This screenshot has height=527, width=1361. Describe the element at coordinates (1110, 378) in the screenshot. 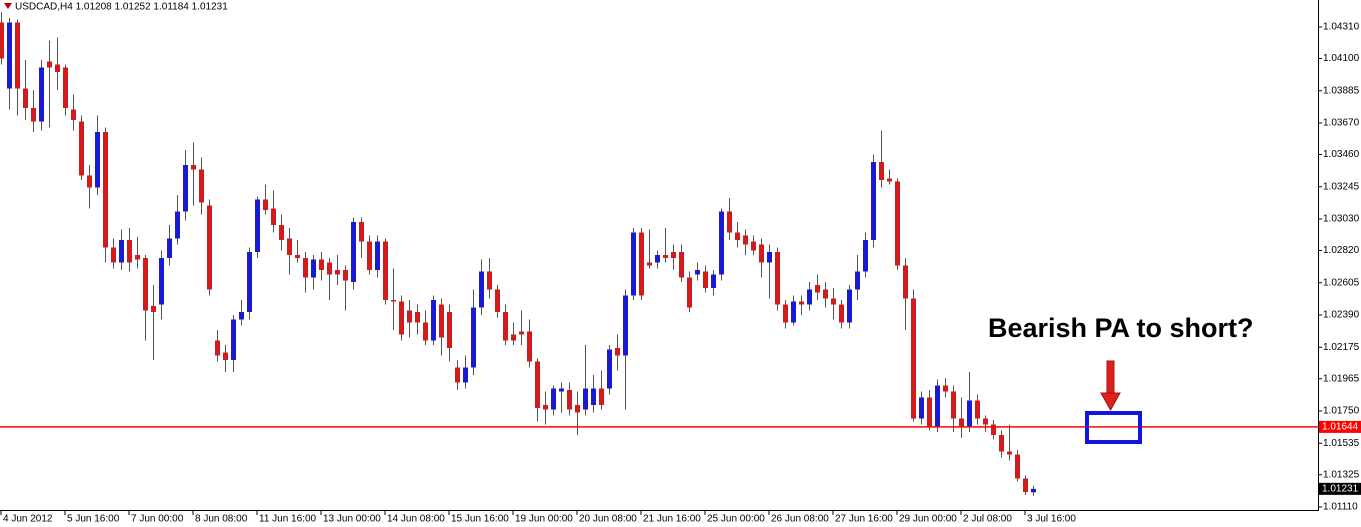

I see `arrow-shaft` at that location.